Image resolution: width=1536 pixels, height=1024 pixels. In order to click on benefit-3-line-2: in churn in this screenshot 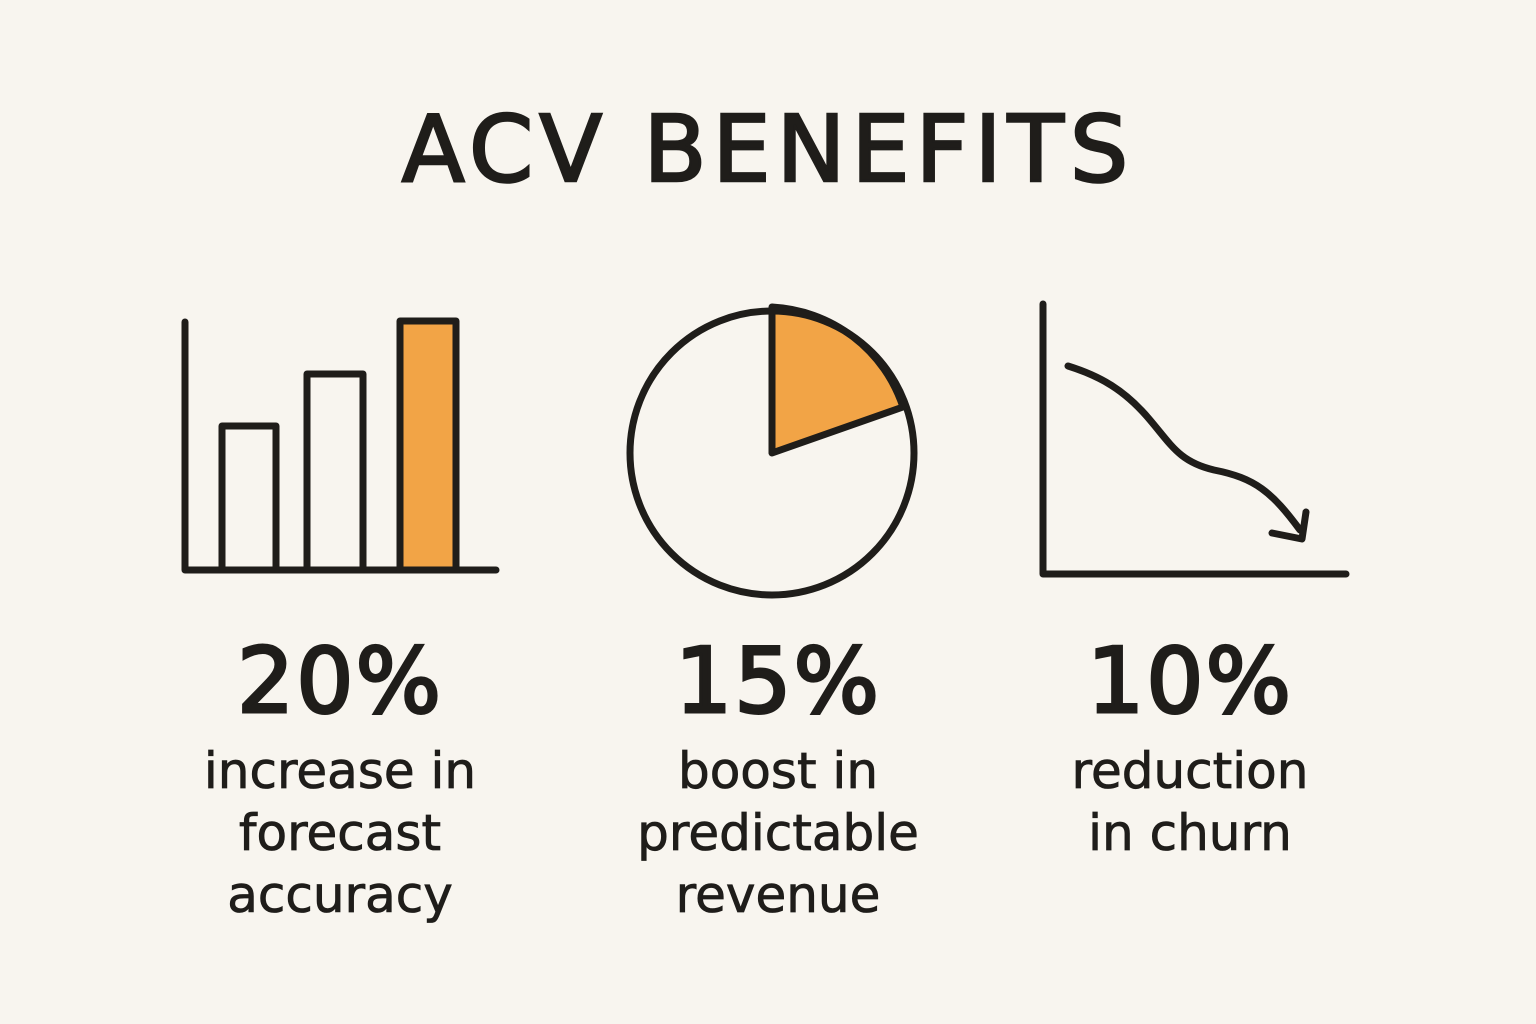, I will do `click(1190, 833)`.